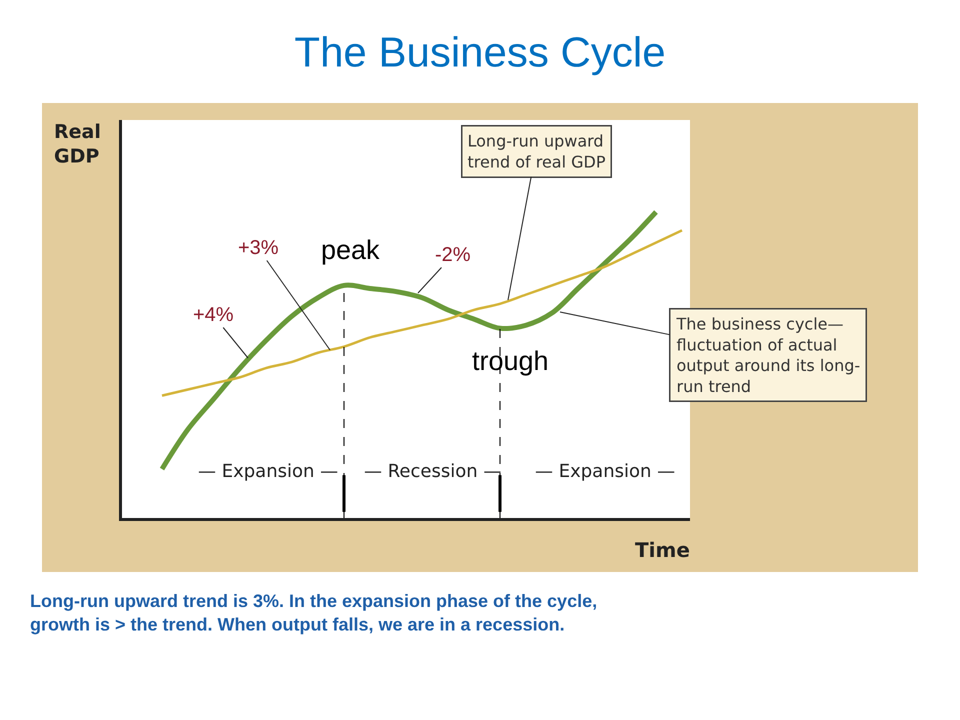  I want to click on annotation: The business cycle— fluctuation of actual output around its long- run trend, so click(768, 355).